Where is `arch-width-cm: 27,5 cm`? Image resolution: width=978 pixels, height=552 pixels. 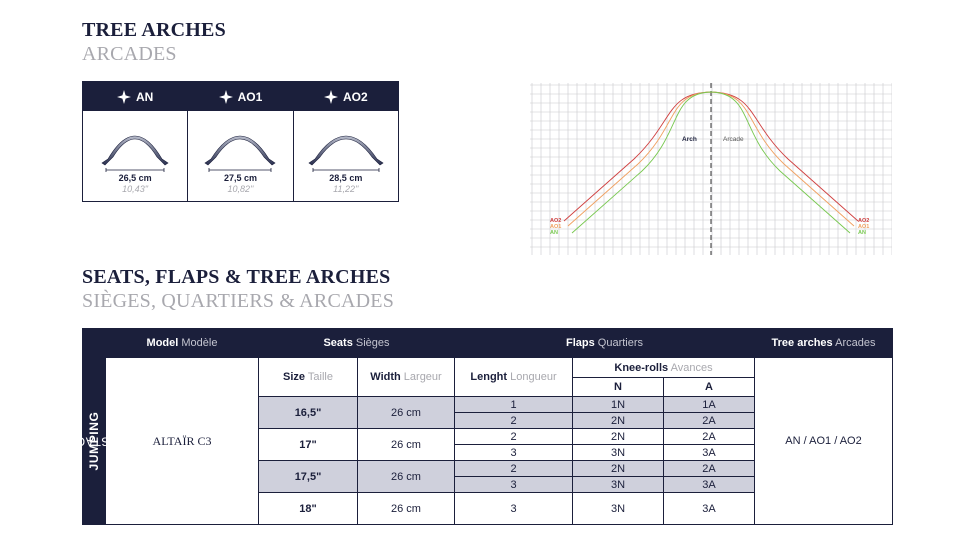 arch-width-cm: 27,5 cm is located at coordinates (240, 178).